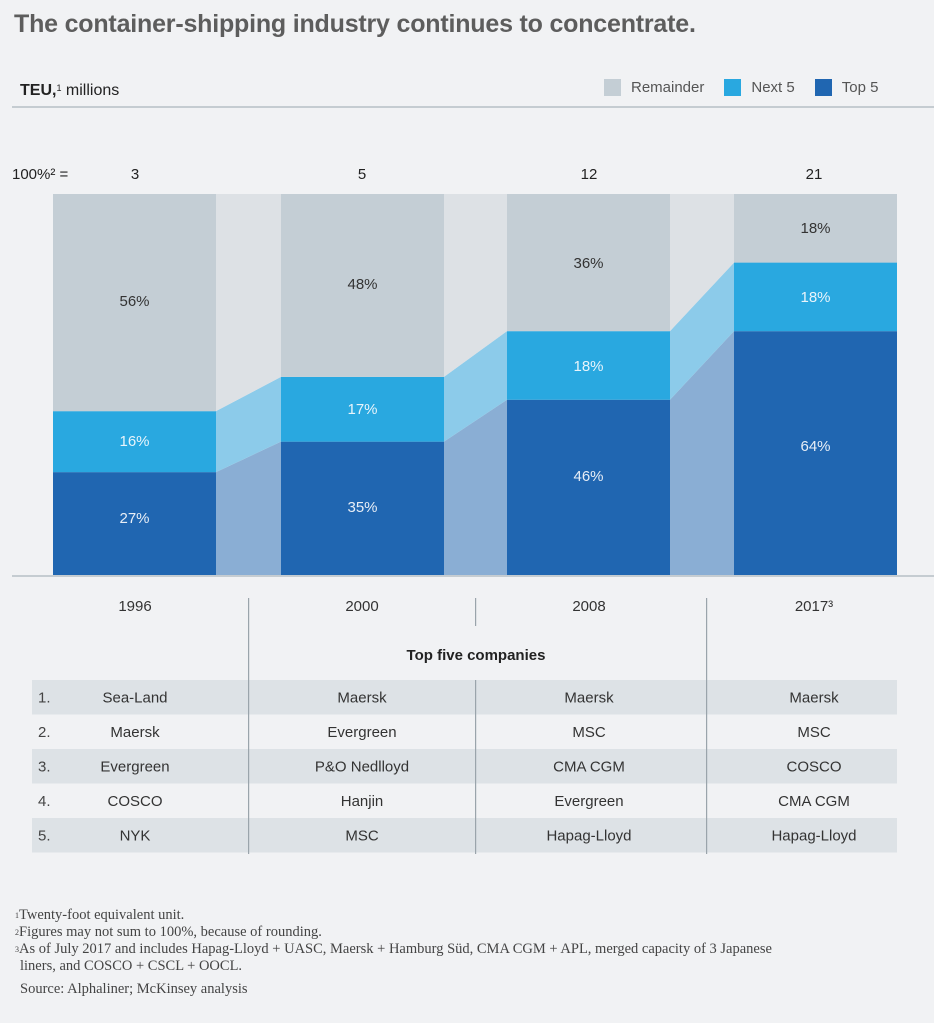  Describe the element at coordinates (362, 835) in the screenshot. I see `table-cell-2000-rank-5: MSC` at that location.